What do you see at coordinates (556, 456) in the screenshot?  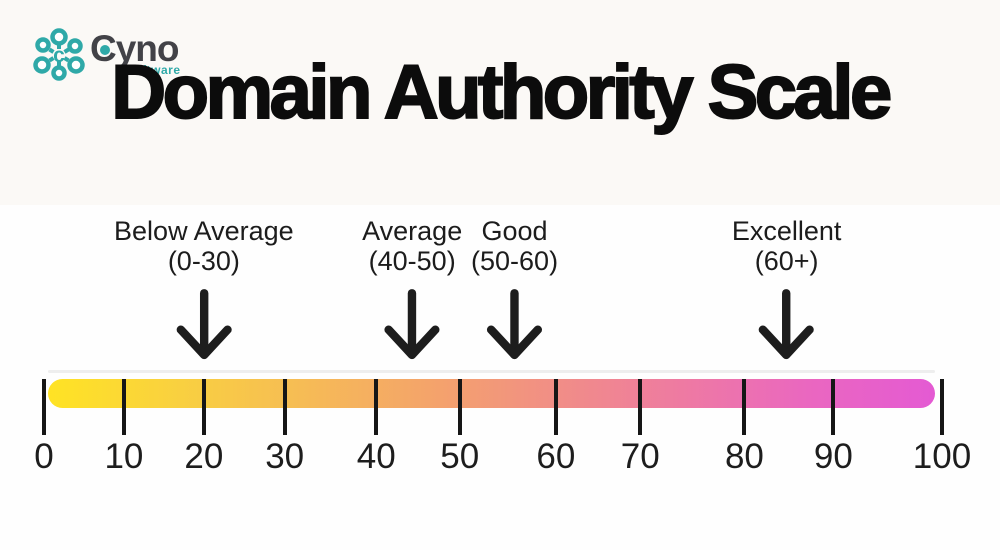 I see `axis-tick-label: 60` at bounding box center [556, 456].